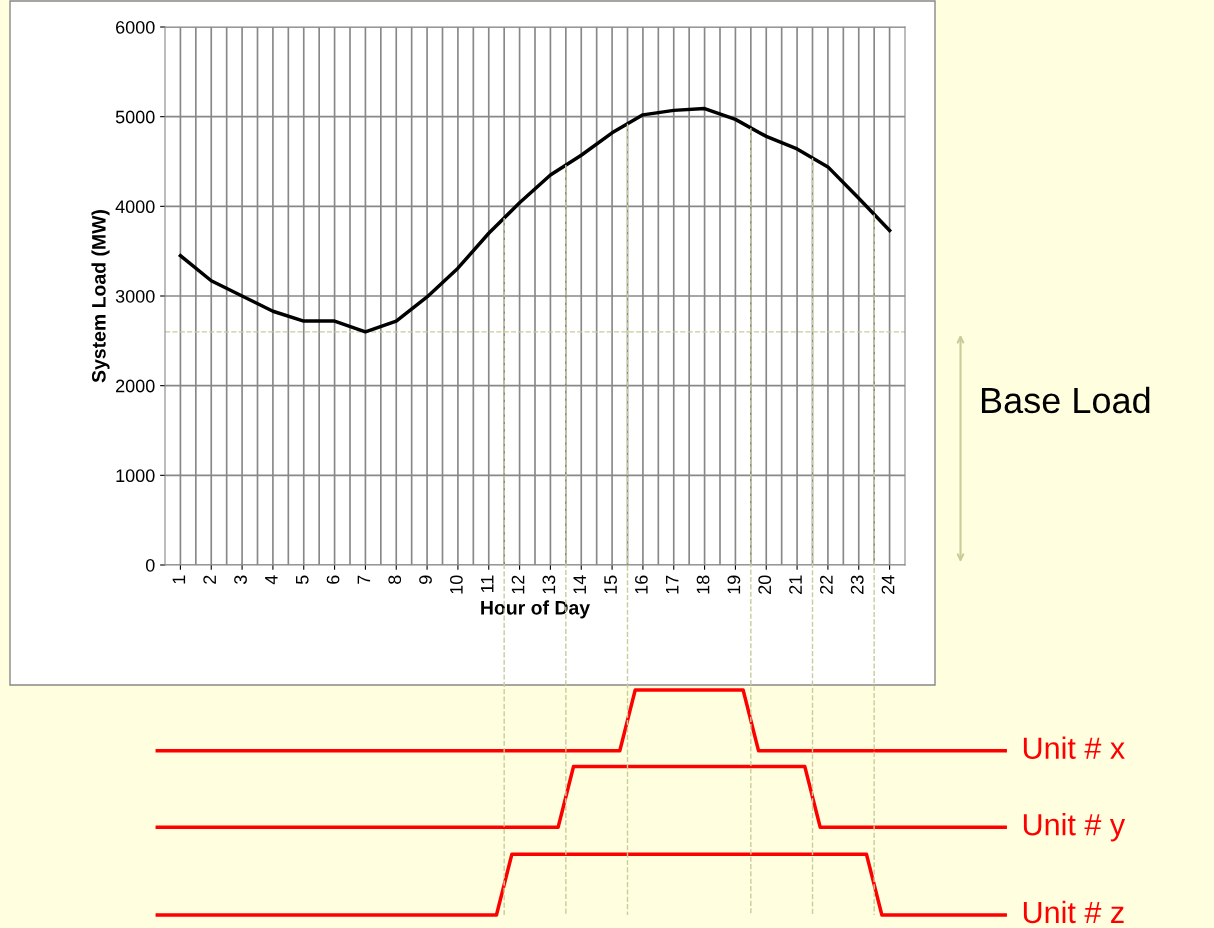  I want to click on x-tick-label: 16, so click(641, 584).